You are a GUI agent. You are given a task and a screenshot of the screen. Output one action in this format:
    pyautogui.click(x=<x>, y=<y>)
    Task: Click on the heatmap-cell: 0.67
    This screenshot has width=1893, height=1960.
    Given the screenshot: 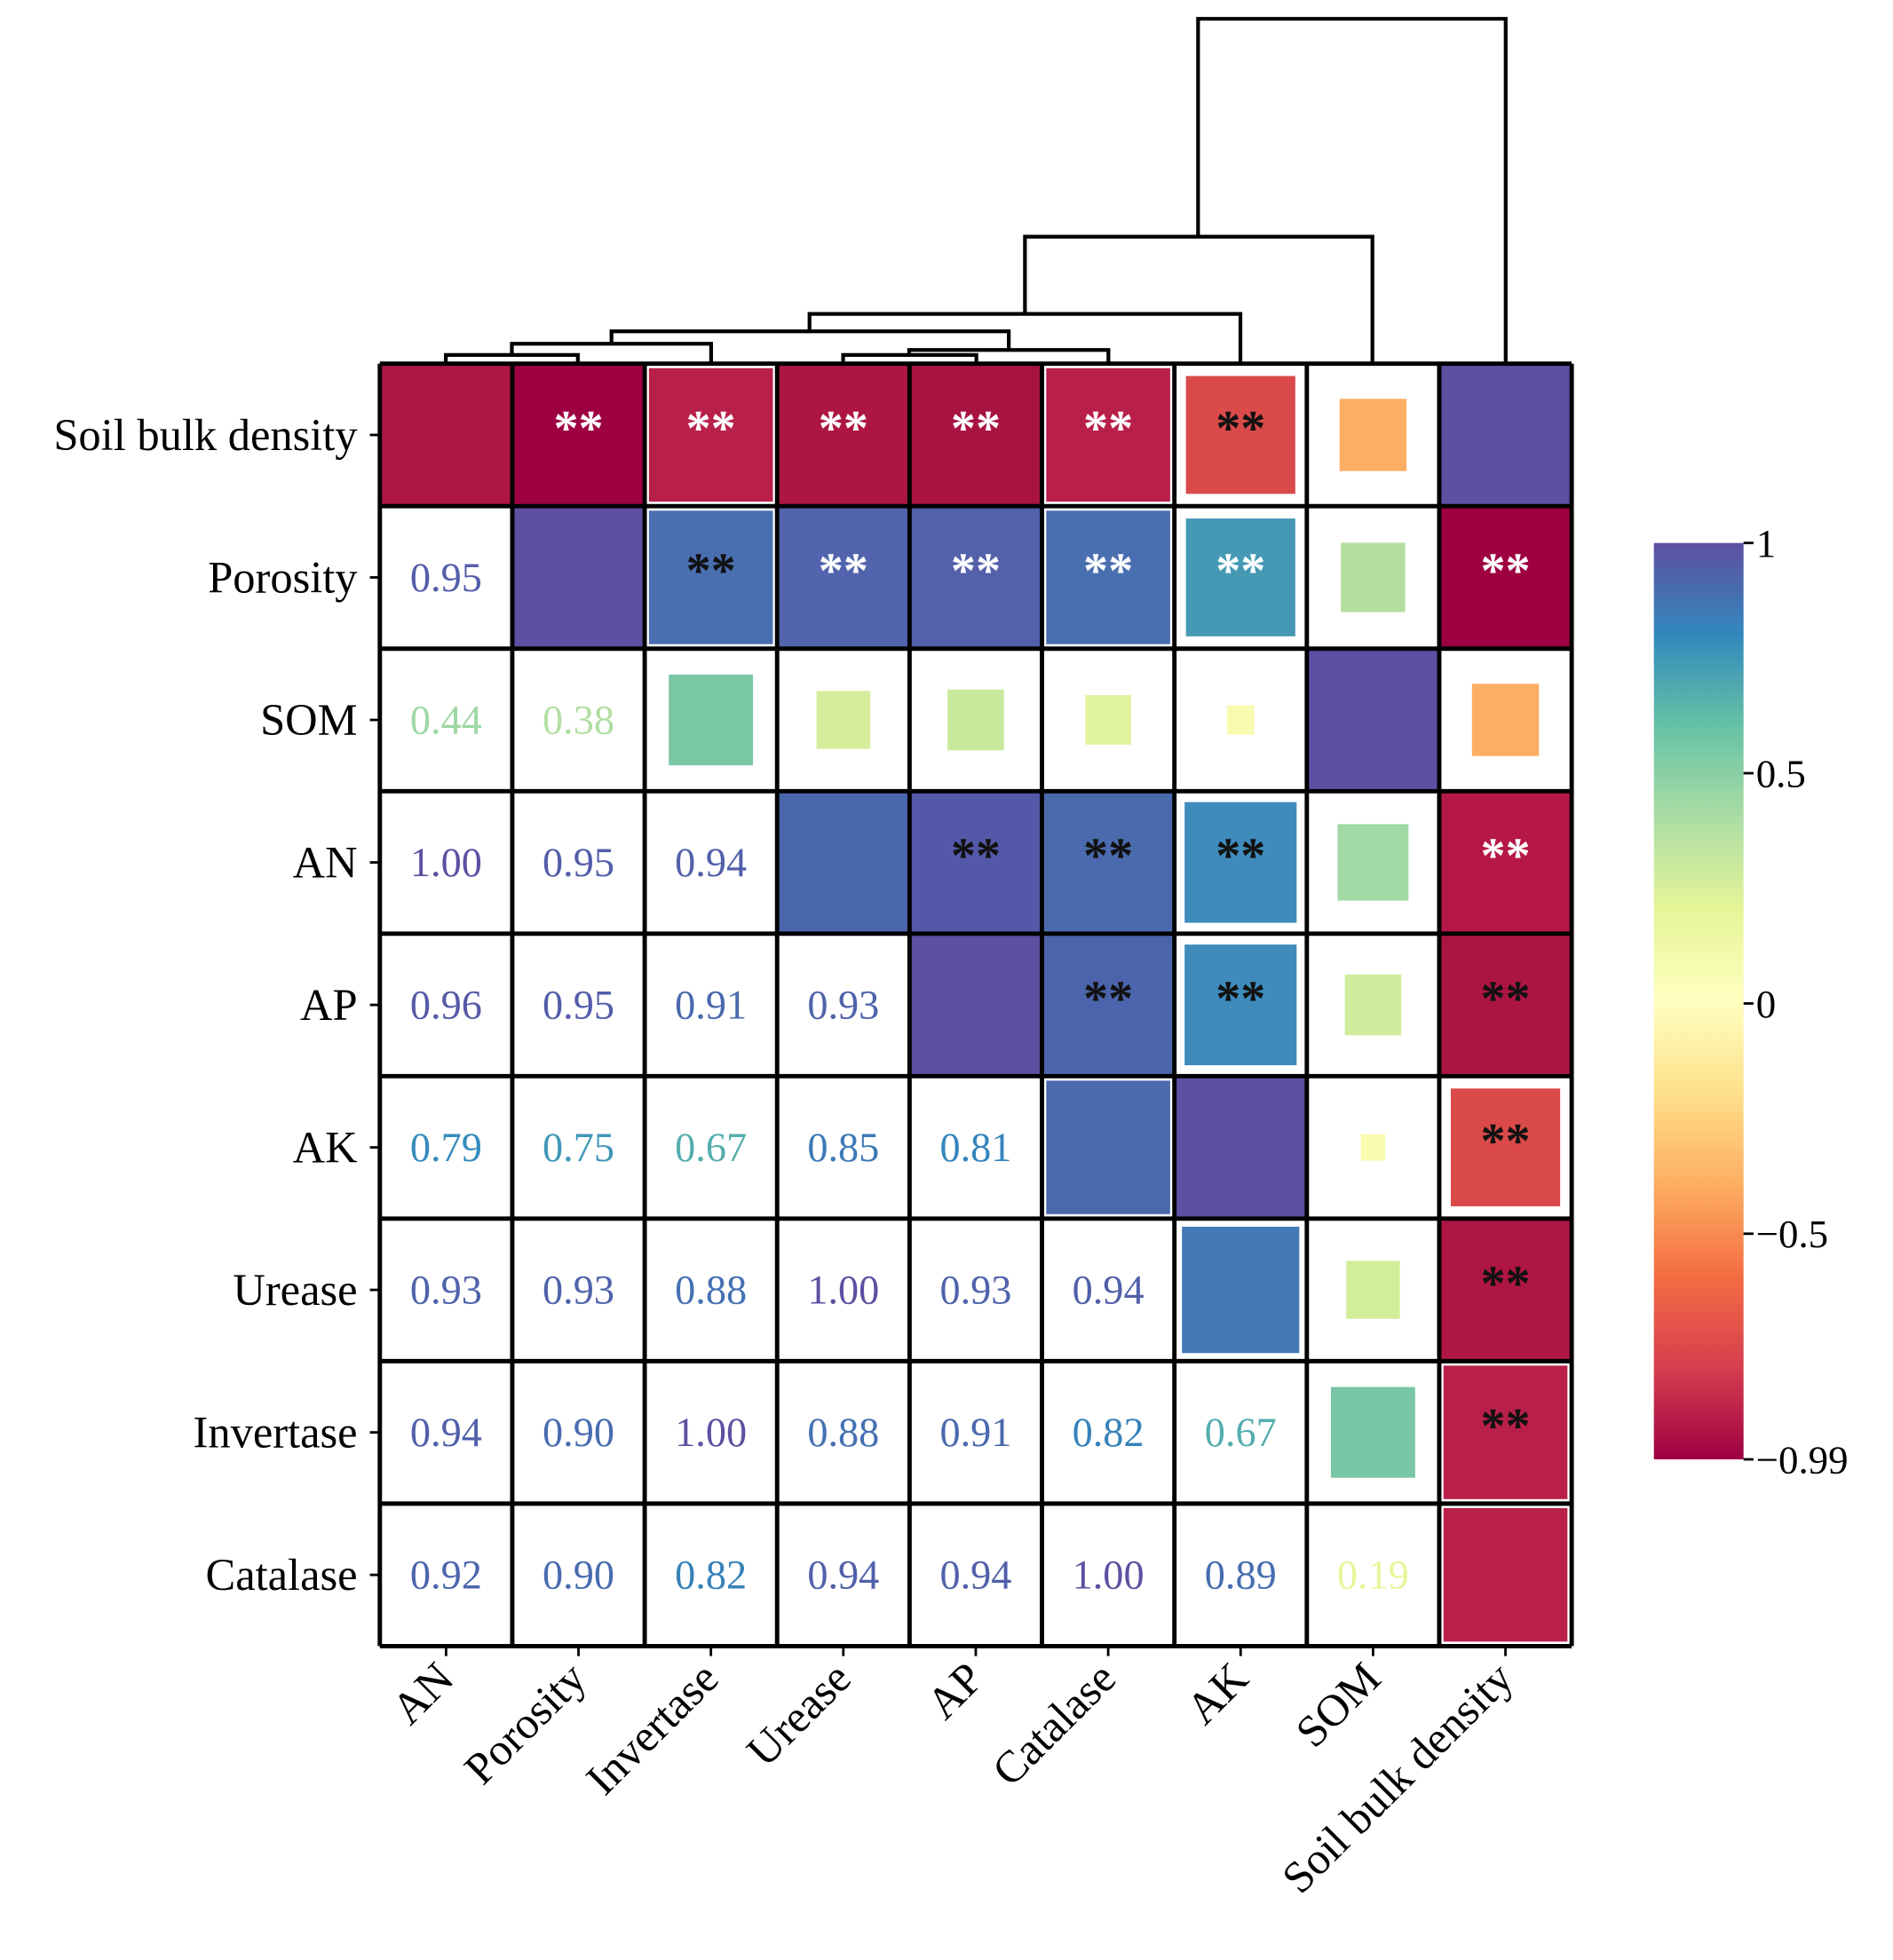 What is the action you would take?
    pyautogui.click(x=1241, y=1433)
    